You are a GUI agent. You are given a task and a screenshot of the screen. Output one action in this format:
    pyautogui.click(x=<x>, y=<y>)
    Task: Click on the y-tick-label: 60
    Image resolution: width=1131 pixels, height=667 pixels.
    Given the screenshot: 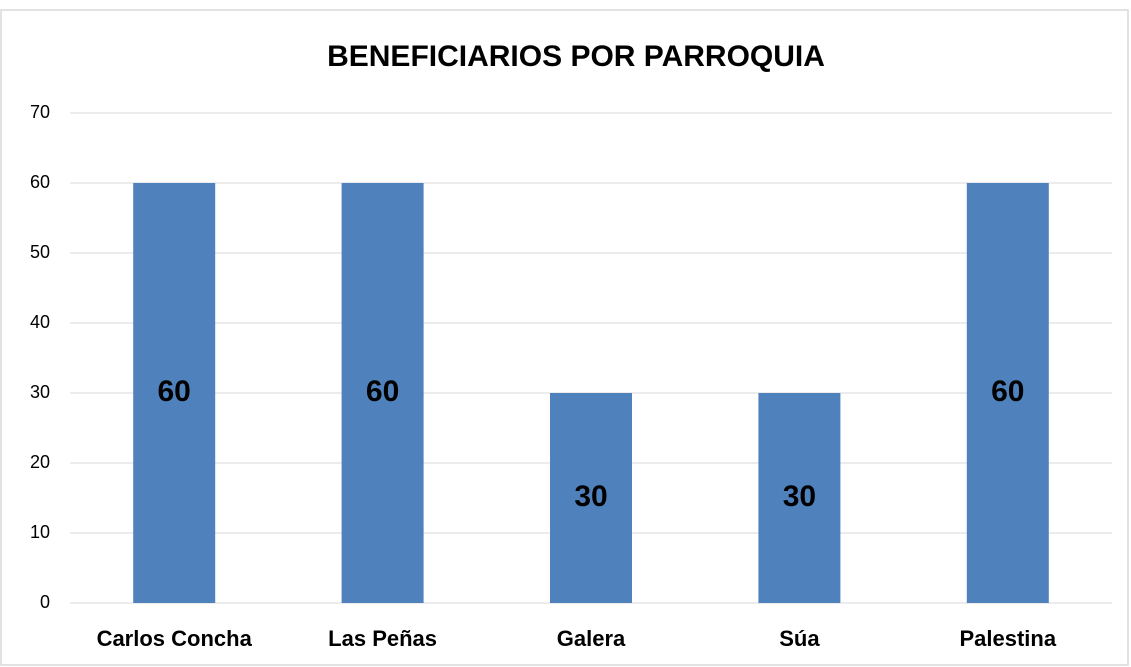 What is the action you would take?
    pyautogui.click(x=40, y=182)
    